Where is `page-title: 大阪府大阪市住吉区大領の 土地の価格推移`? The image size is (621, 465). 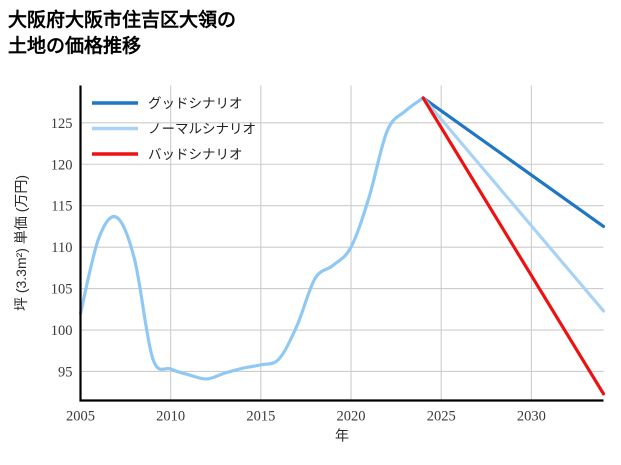 page-title: 大阪府大阪市住吉区大領の 土地の価格推移 is located at coordinates (122, 33).